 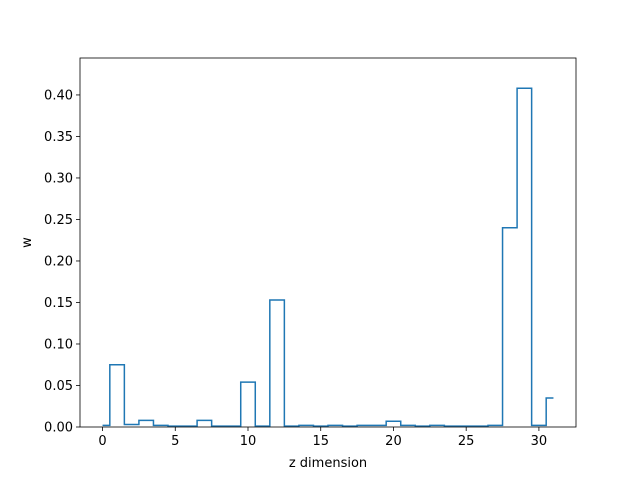 I want to click on y-tick-label: 0.05, so click(x=58, y=386).